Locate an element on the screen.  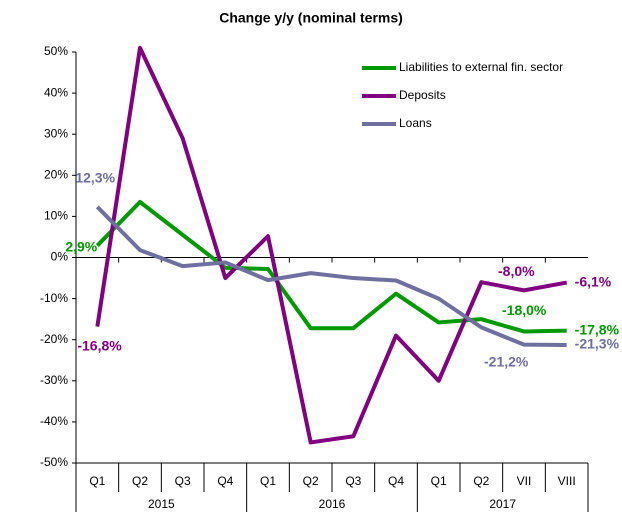
data-label: -17,8% is located at coordinates (597, 329).